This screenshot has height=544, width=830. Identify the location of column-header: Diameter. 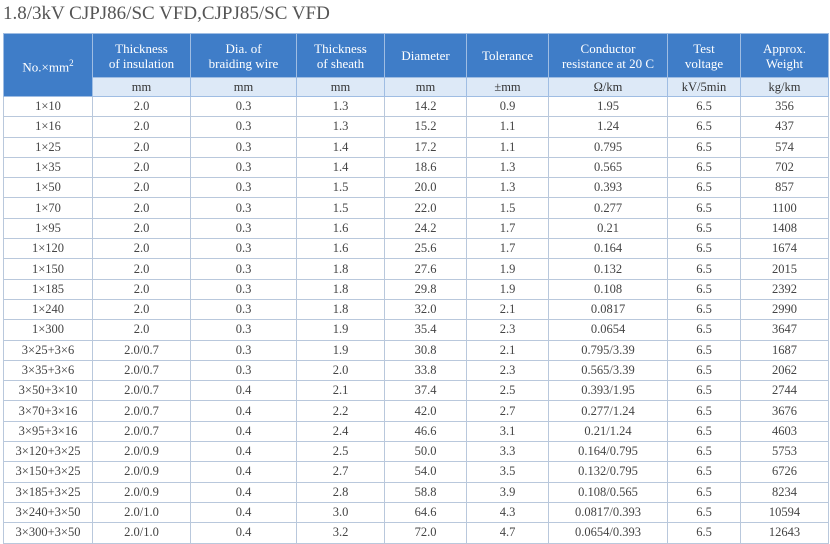
(425, 55).